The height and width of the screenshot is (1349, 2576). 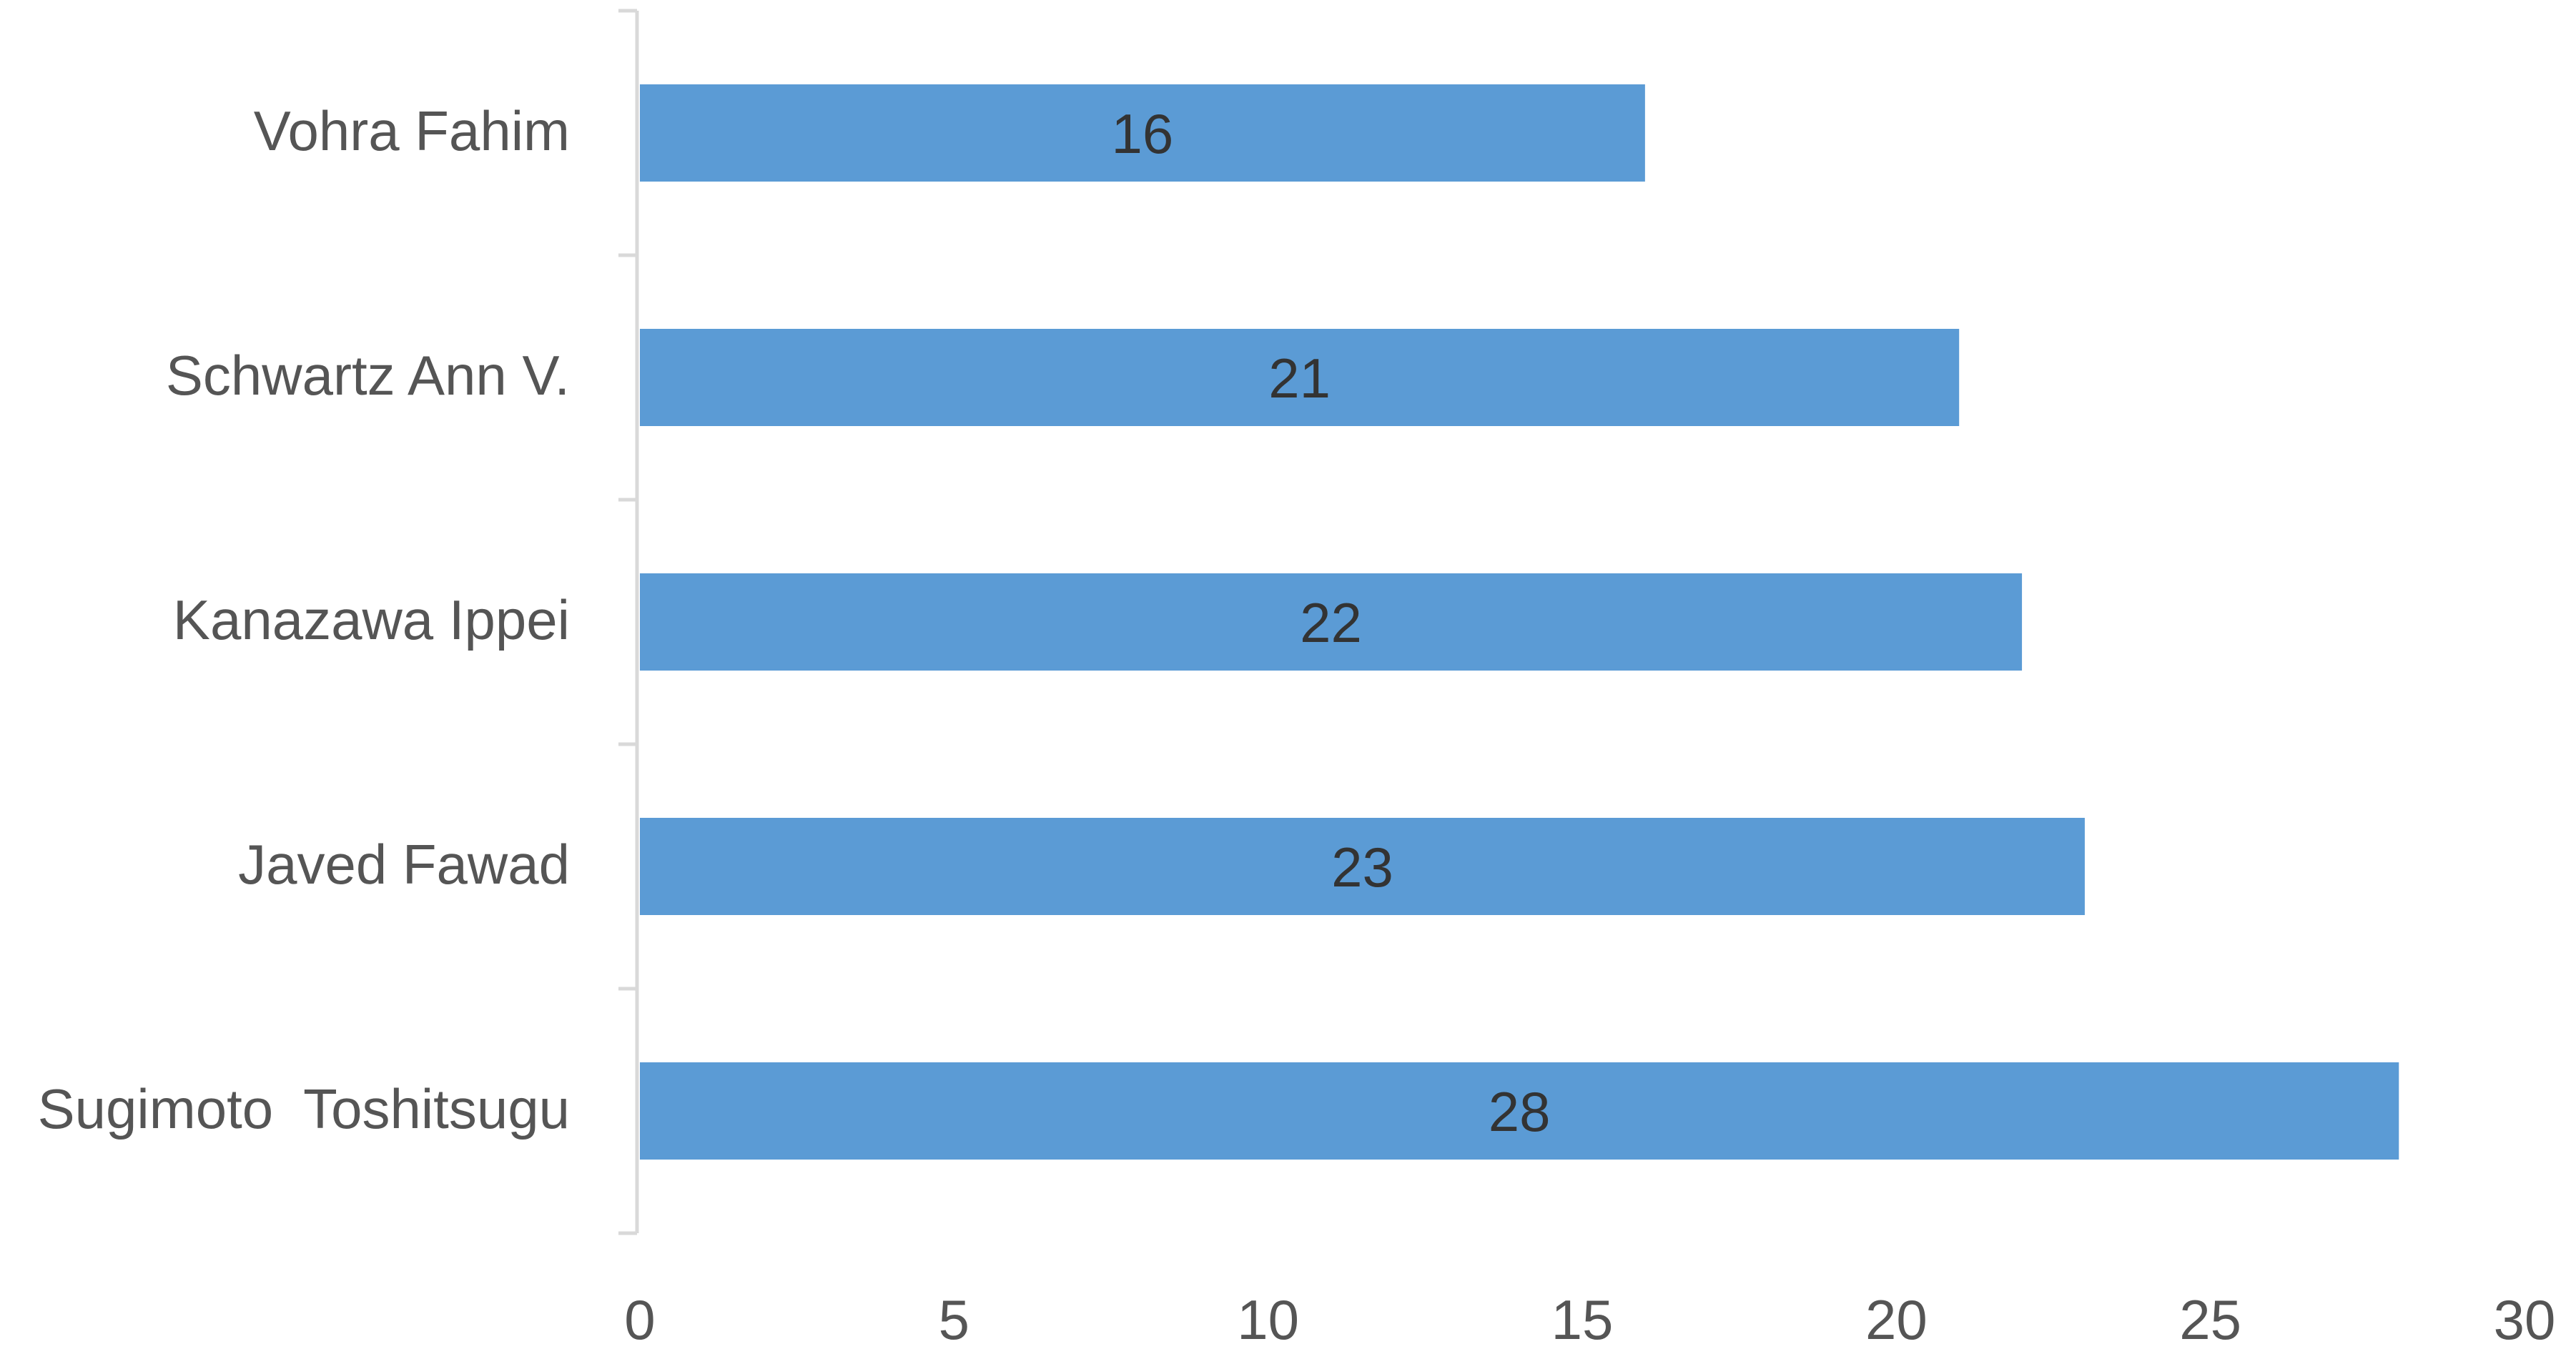 I want to click on x-tick-label: 25, so click(x=2210, y=1318).